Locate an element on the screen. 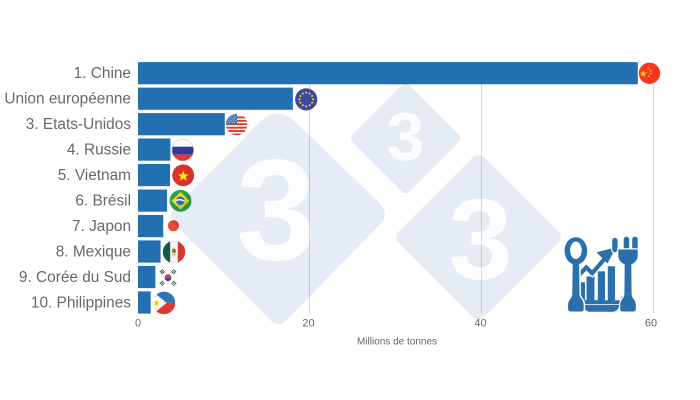 Image resolution: width=700 pixels, height=400 pixels. svg-text: Millions de tonnes is located at coordinates (397, 342).